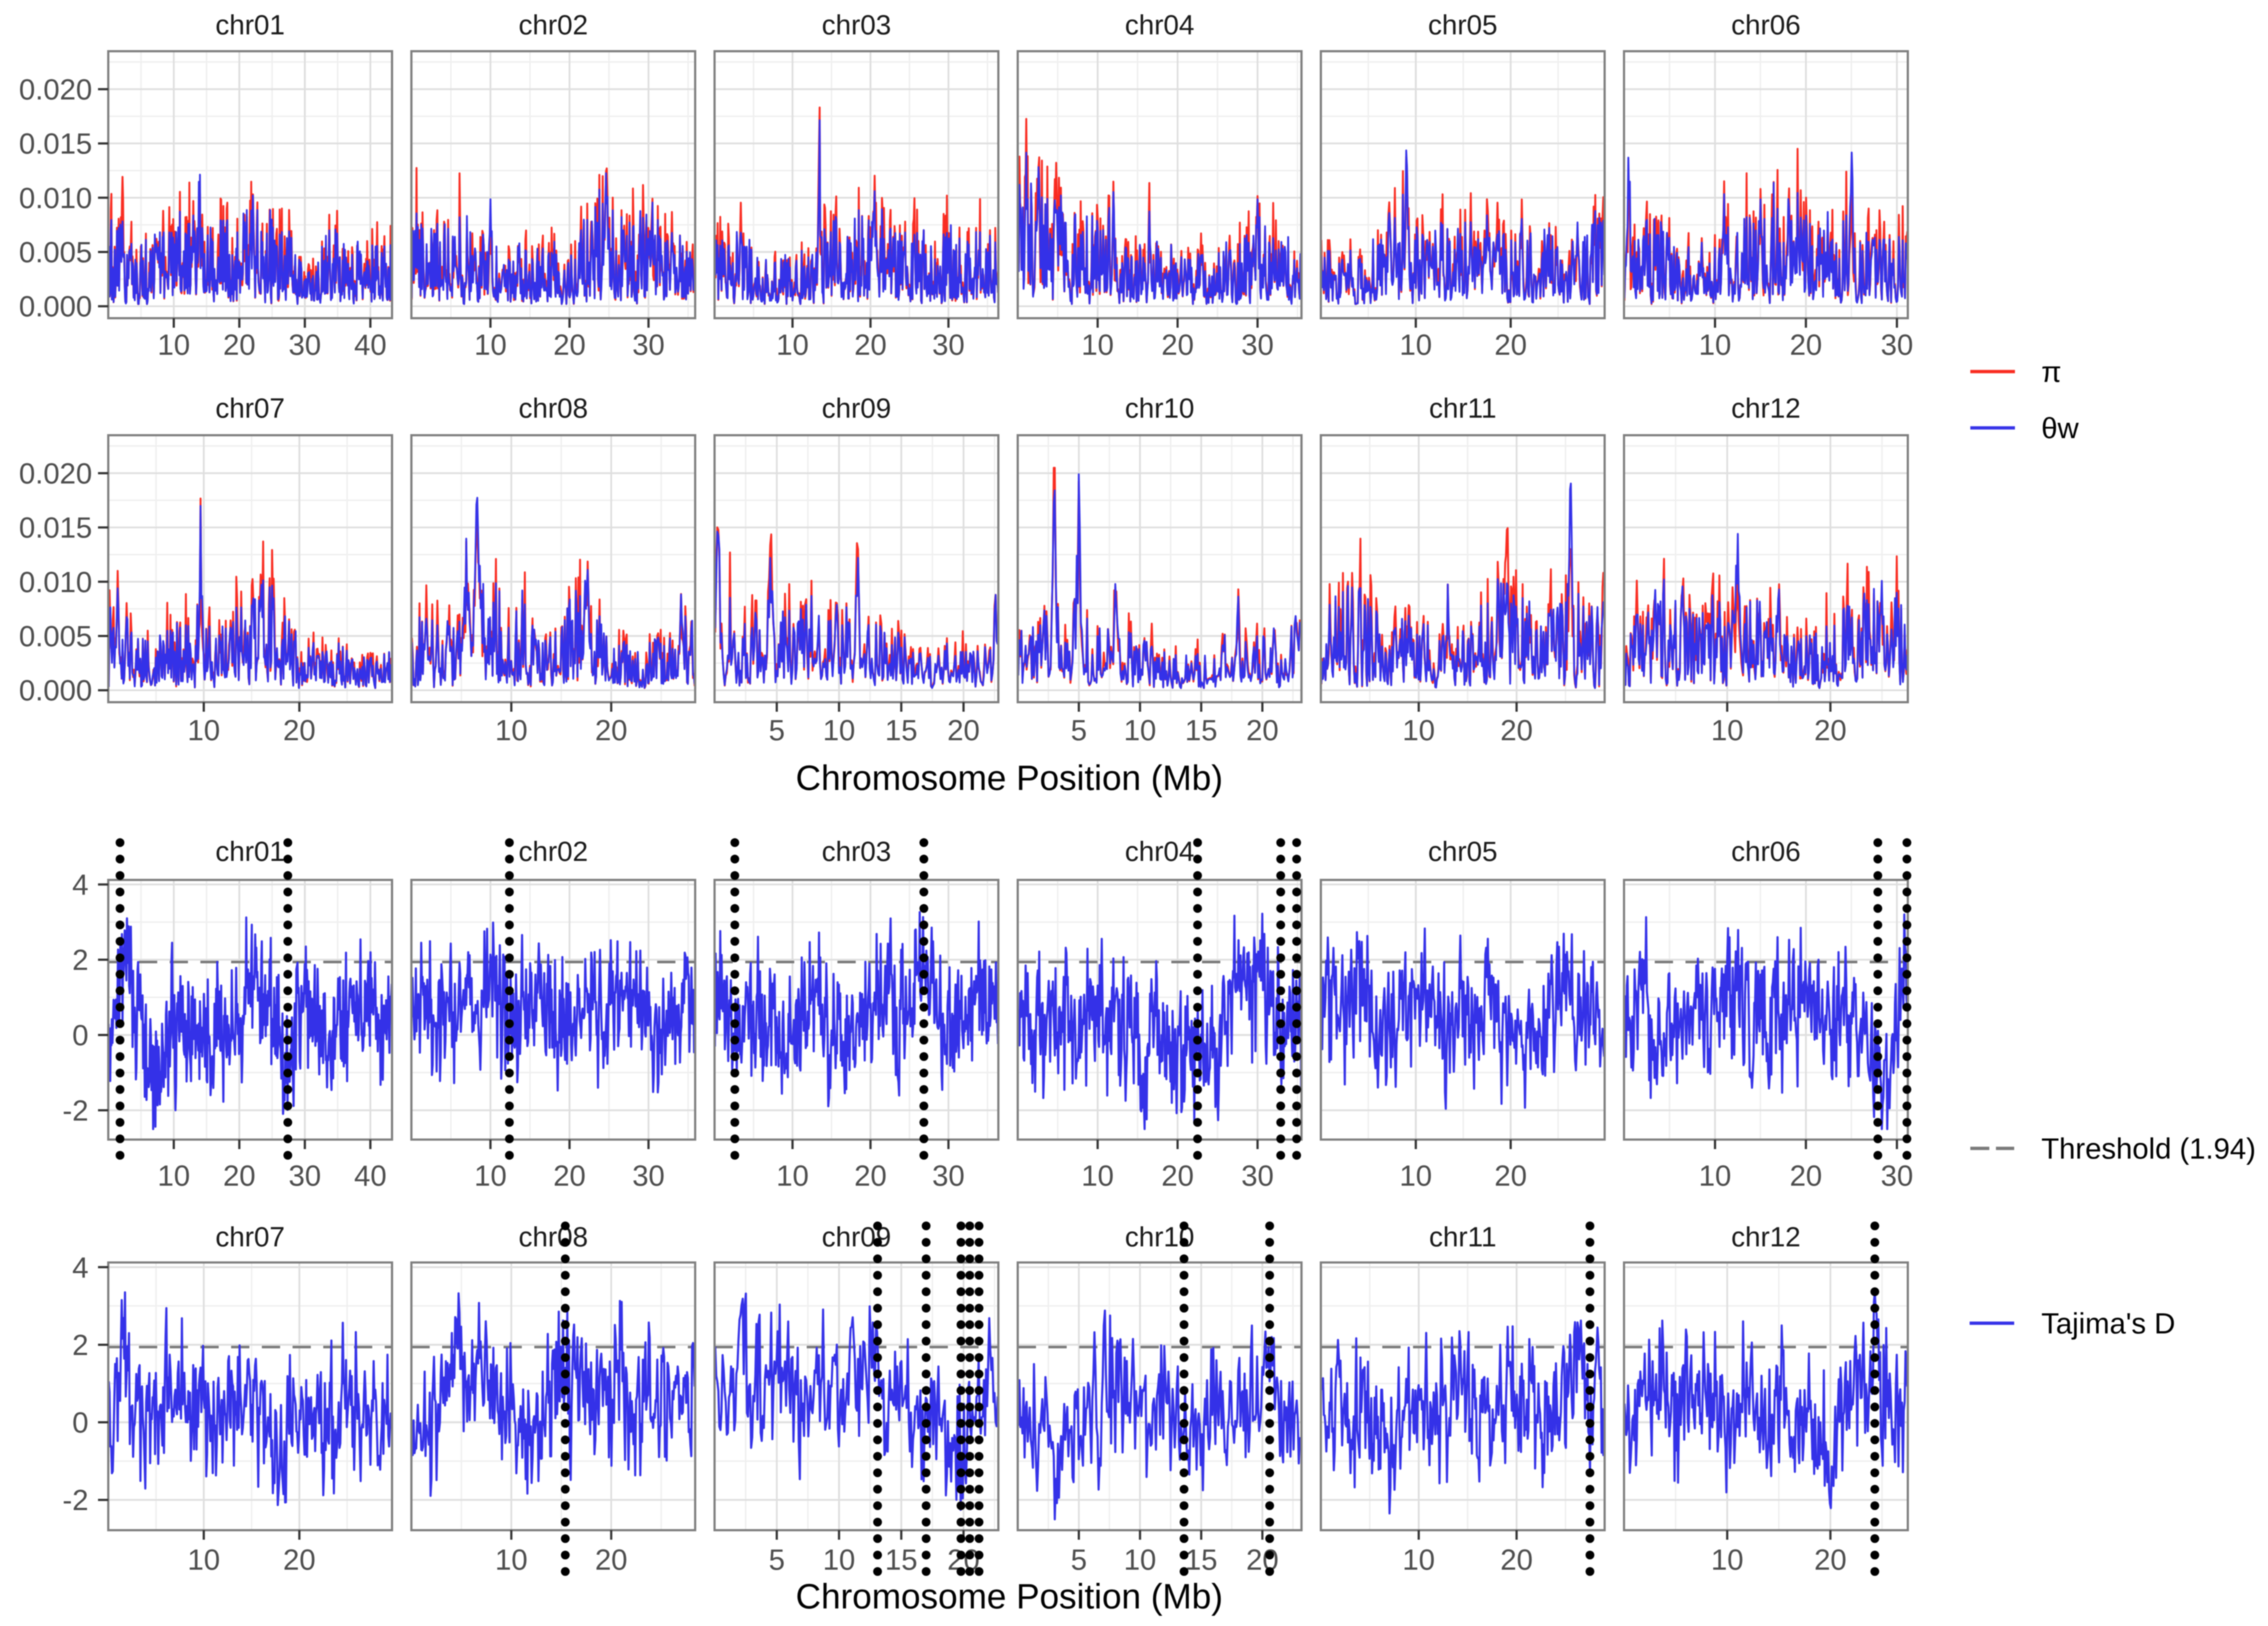 Image resolution: width=2268 pixels, height=1626 pixels. Describe the element at coordinates (1462, 852) in the screenshot. I see `svg-text: chr05` at that location.